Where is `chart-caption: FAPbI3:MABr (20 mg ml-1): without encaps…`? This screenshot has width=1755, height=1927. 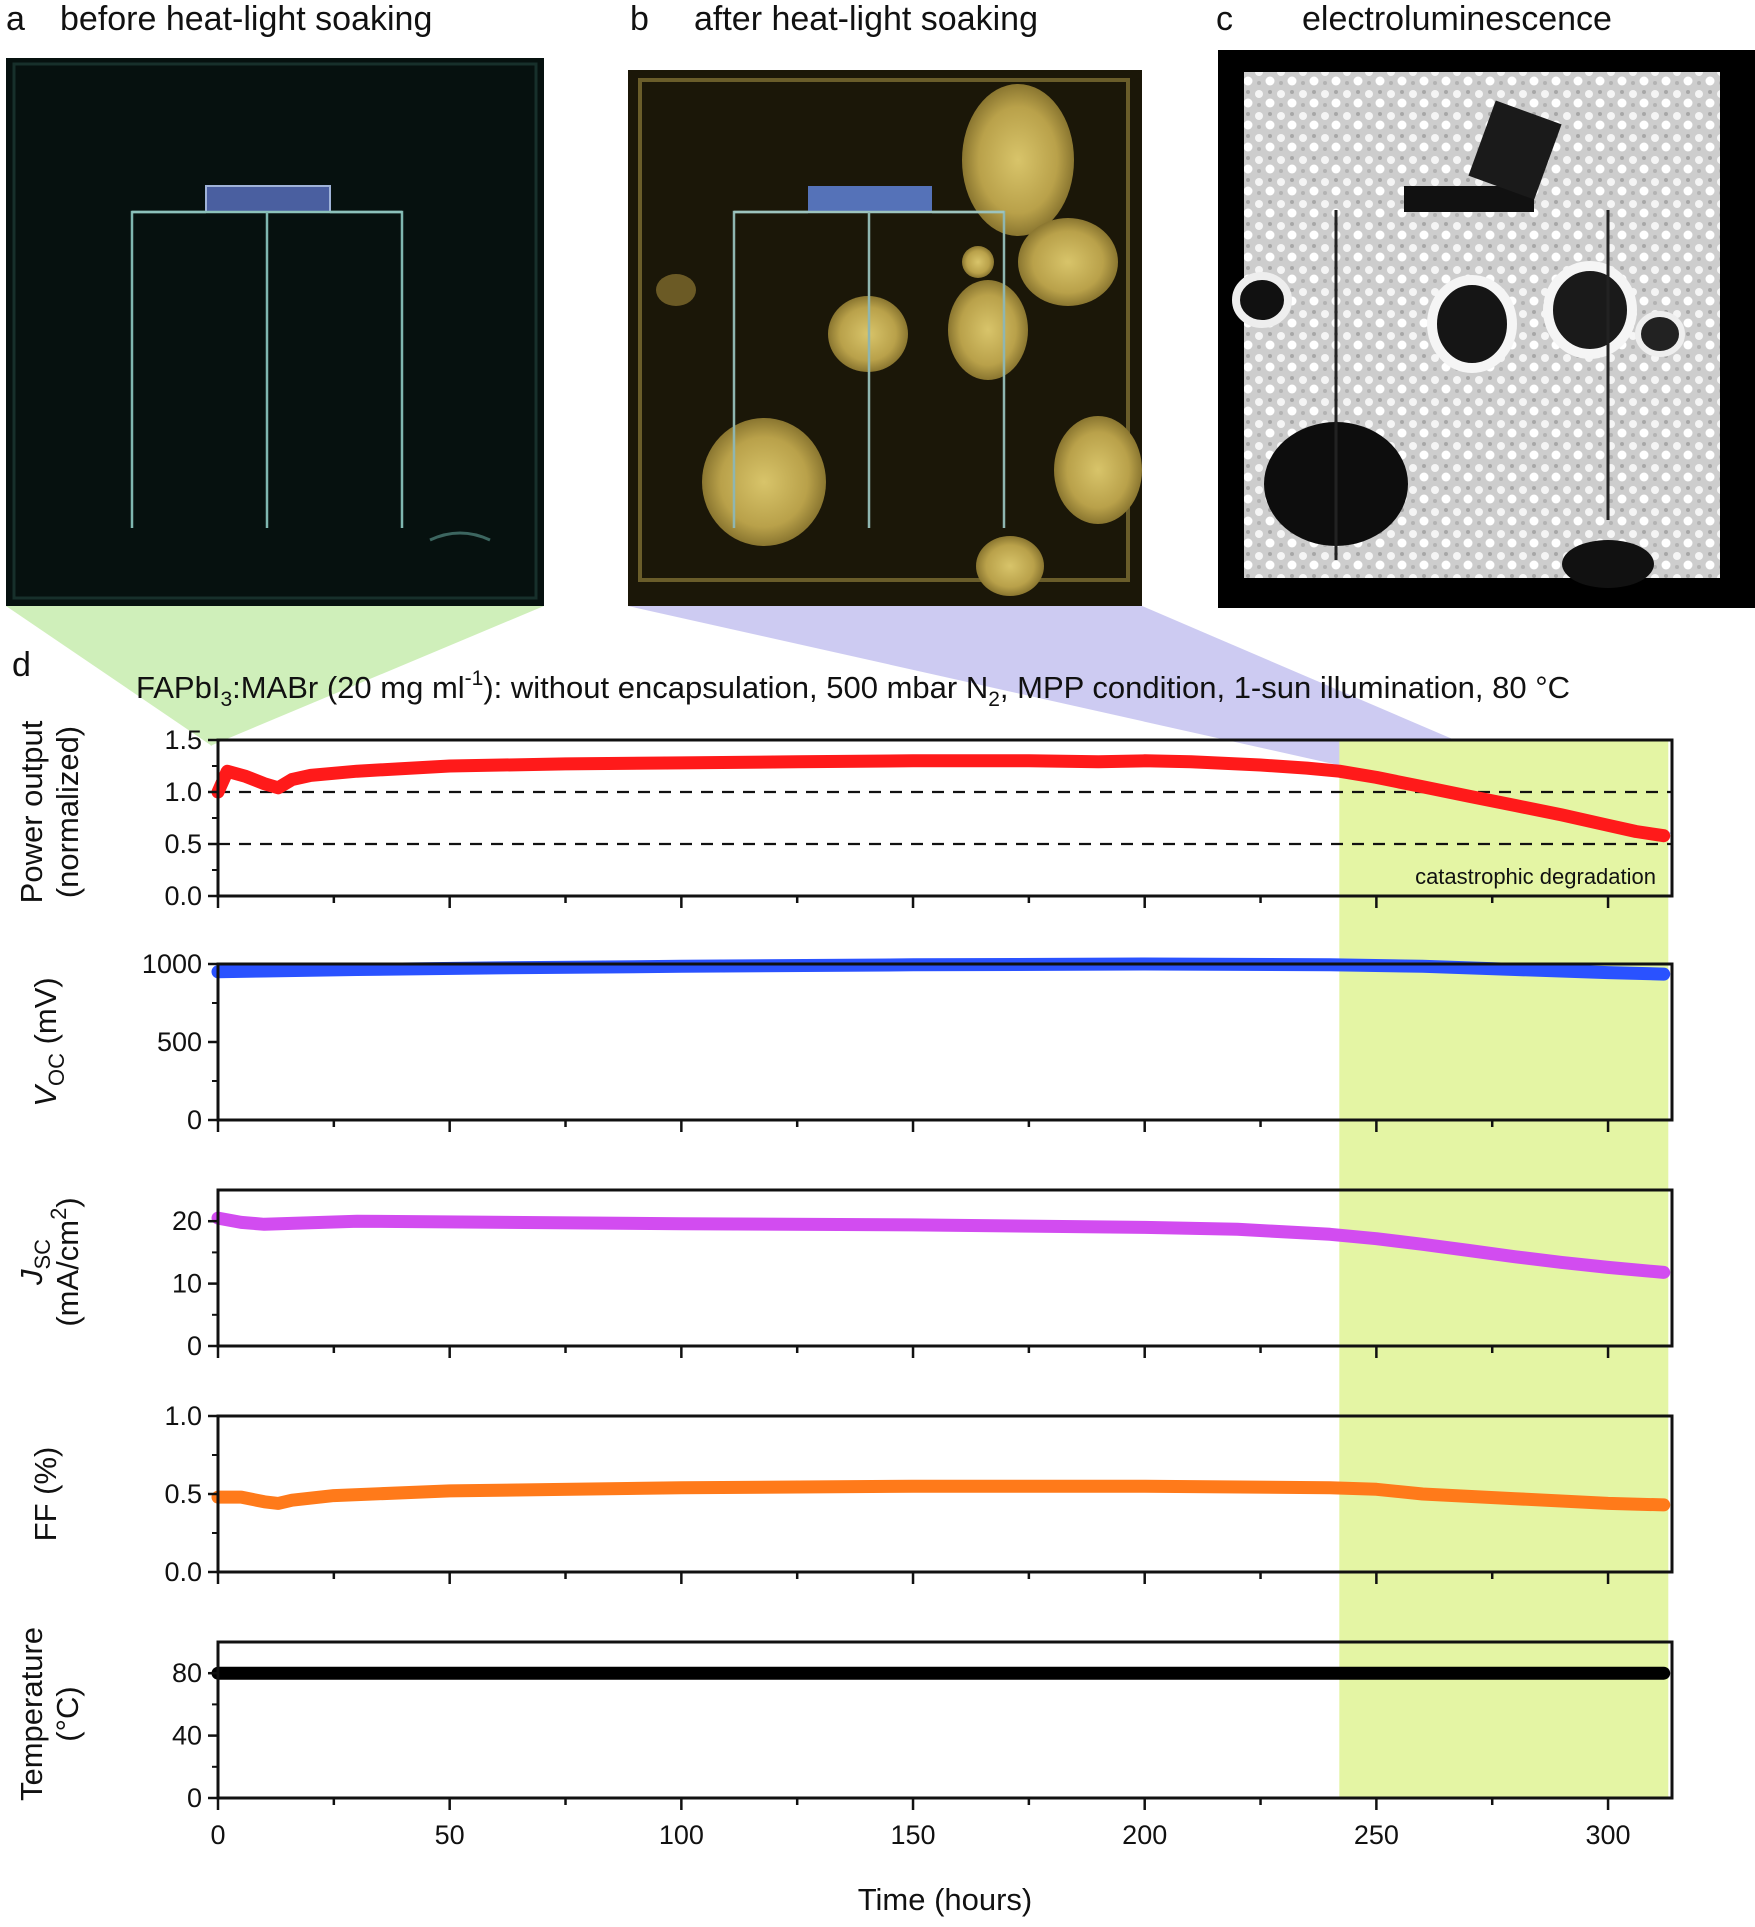 chart-caption: FAPbI3:MABr (20 mg ml-1): without encaps… is located at coordinates (853, 689).